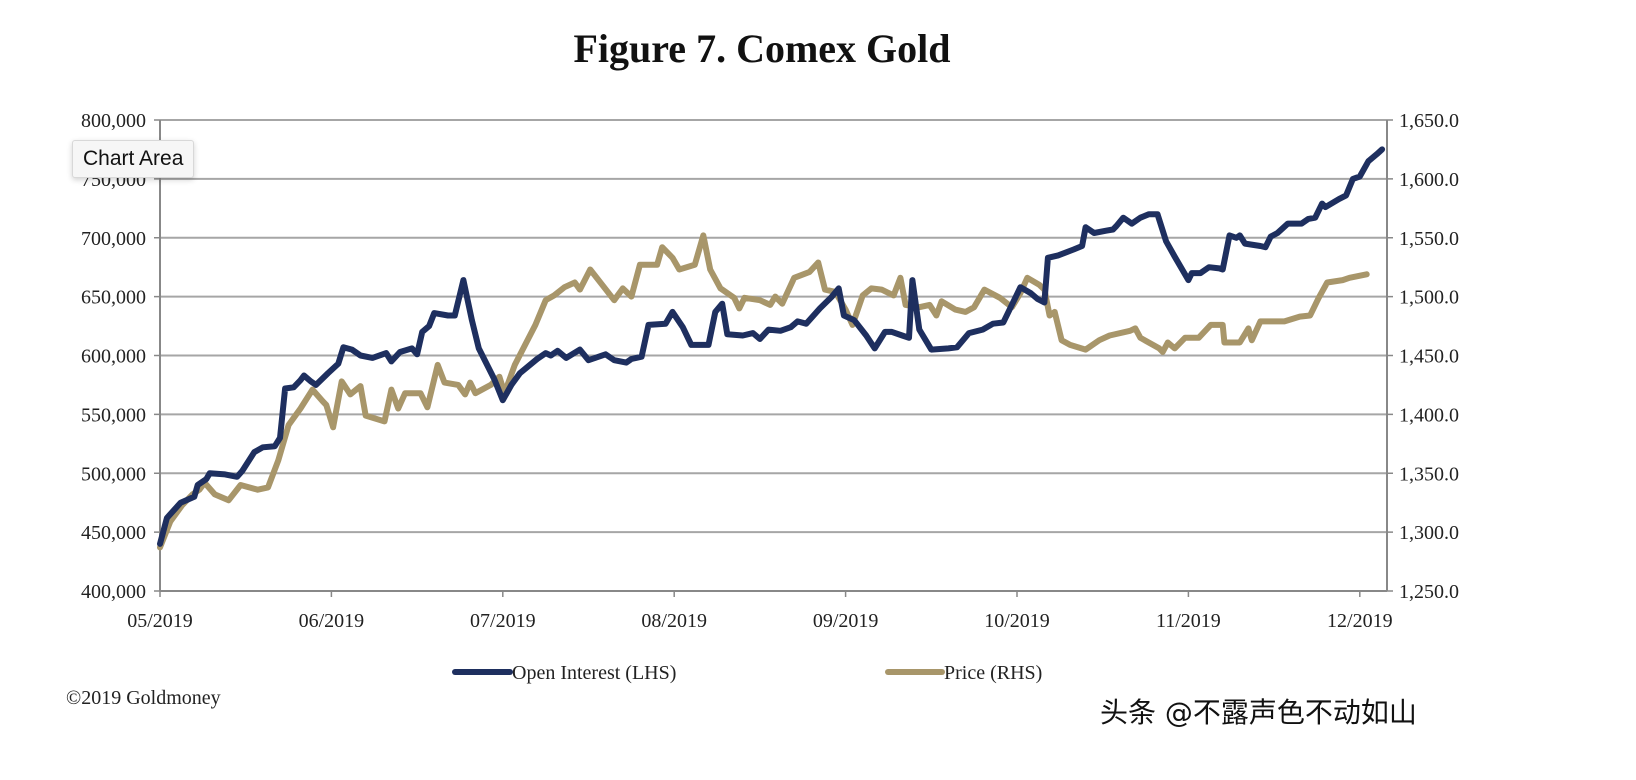 This screenshot has width=1636, height=780. I want to click on x-tick-label: 05/2019, so click(160, 621).